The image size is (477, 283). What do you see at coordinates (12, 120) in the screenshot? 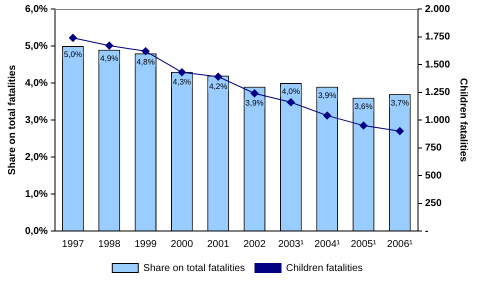
I see `y-axis-title: Share on total fatalities` at bounding box center [12, 120].